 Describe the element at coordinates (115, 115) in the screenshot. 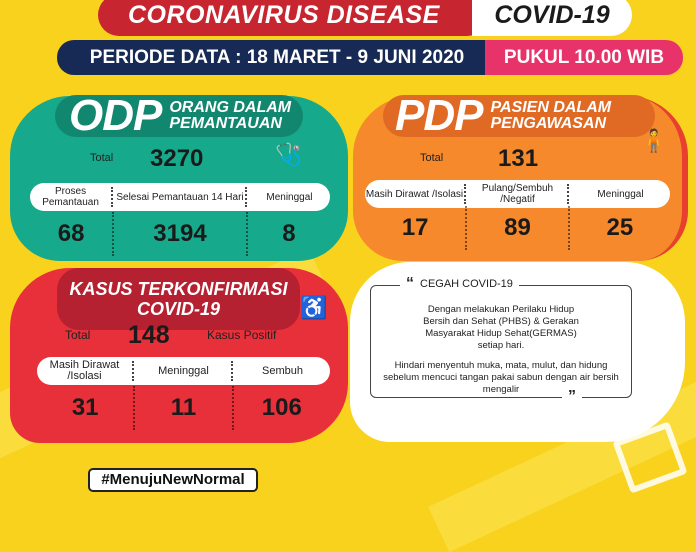

I see `odp-abbr: ODP` at that location.